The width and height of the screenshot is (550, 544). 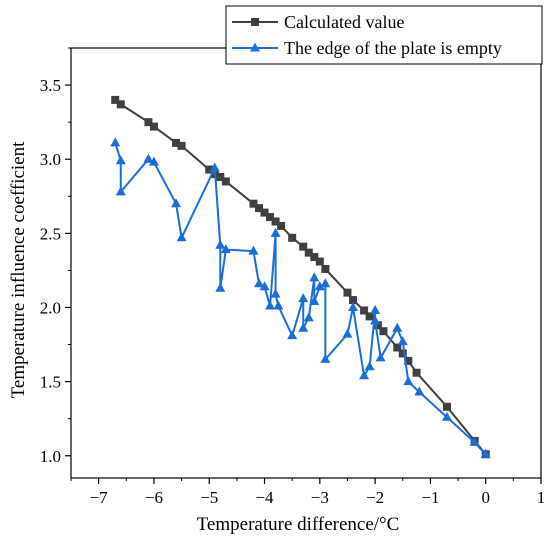 What do you see at coordinates (50, 233) in the screenshot?
I see `y-tick-label: 2.5` at bounding box center [50, 233].